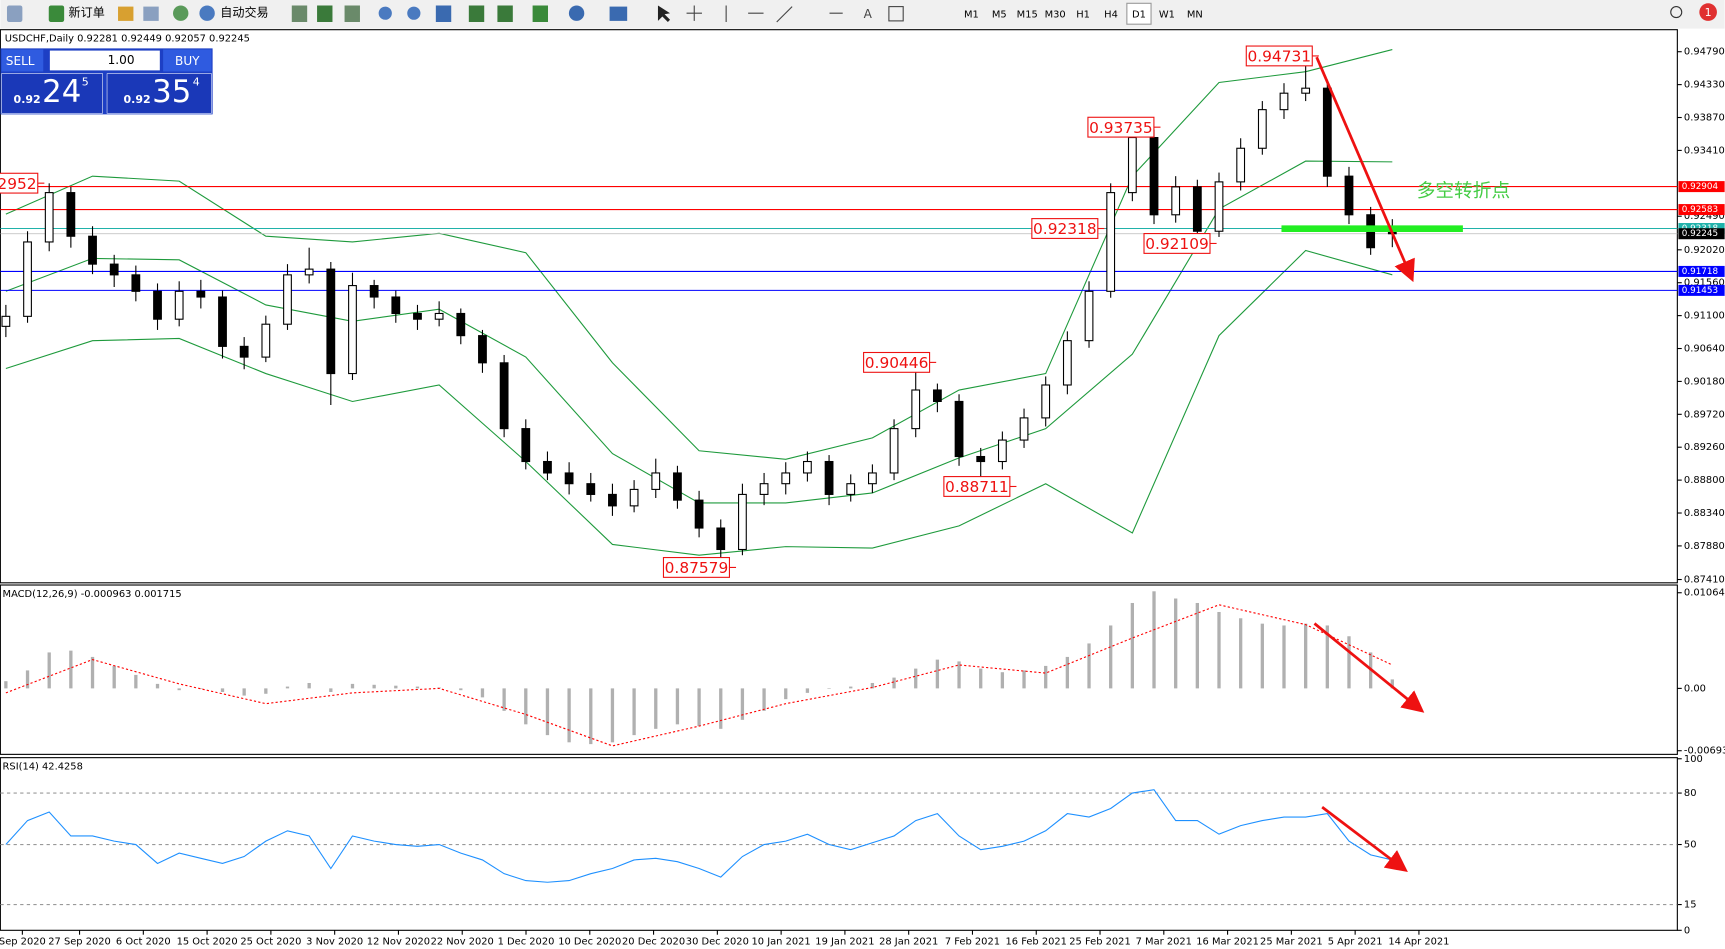 The image size is (1725, 949). Describe the element at coordinates (61, 92) in the screenshot. I see `sell-big: 24` at that location.